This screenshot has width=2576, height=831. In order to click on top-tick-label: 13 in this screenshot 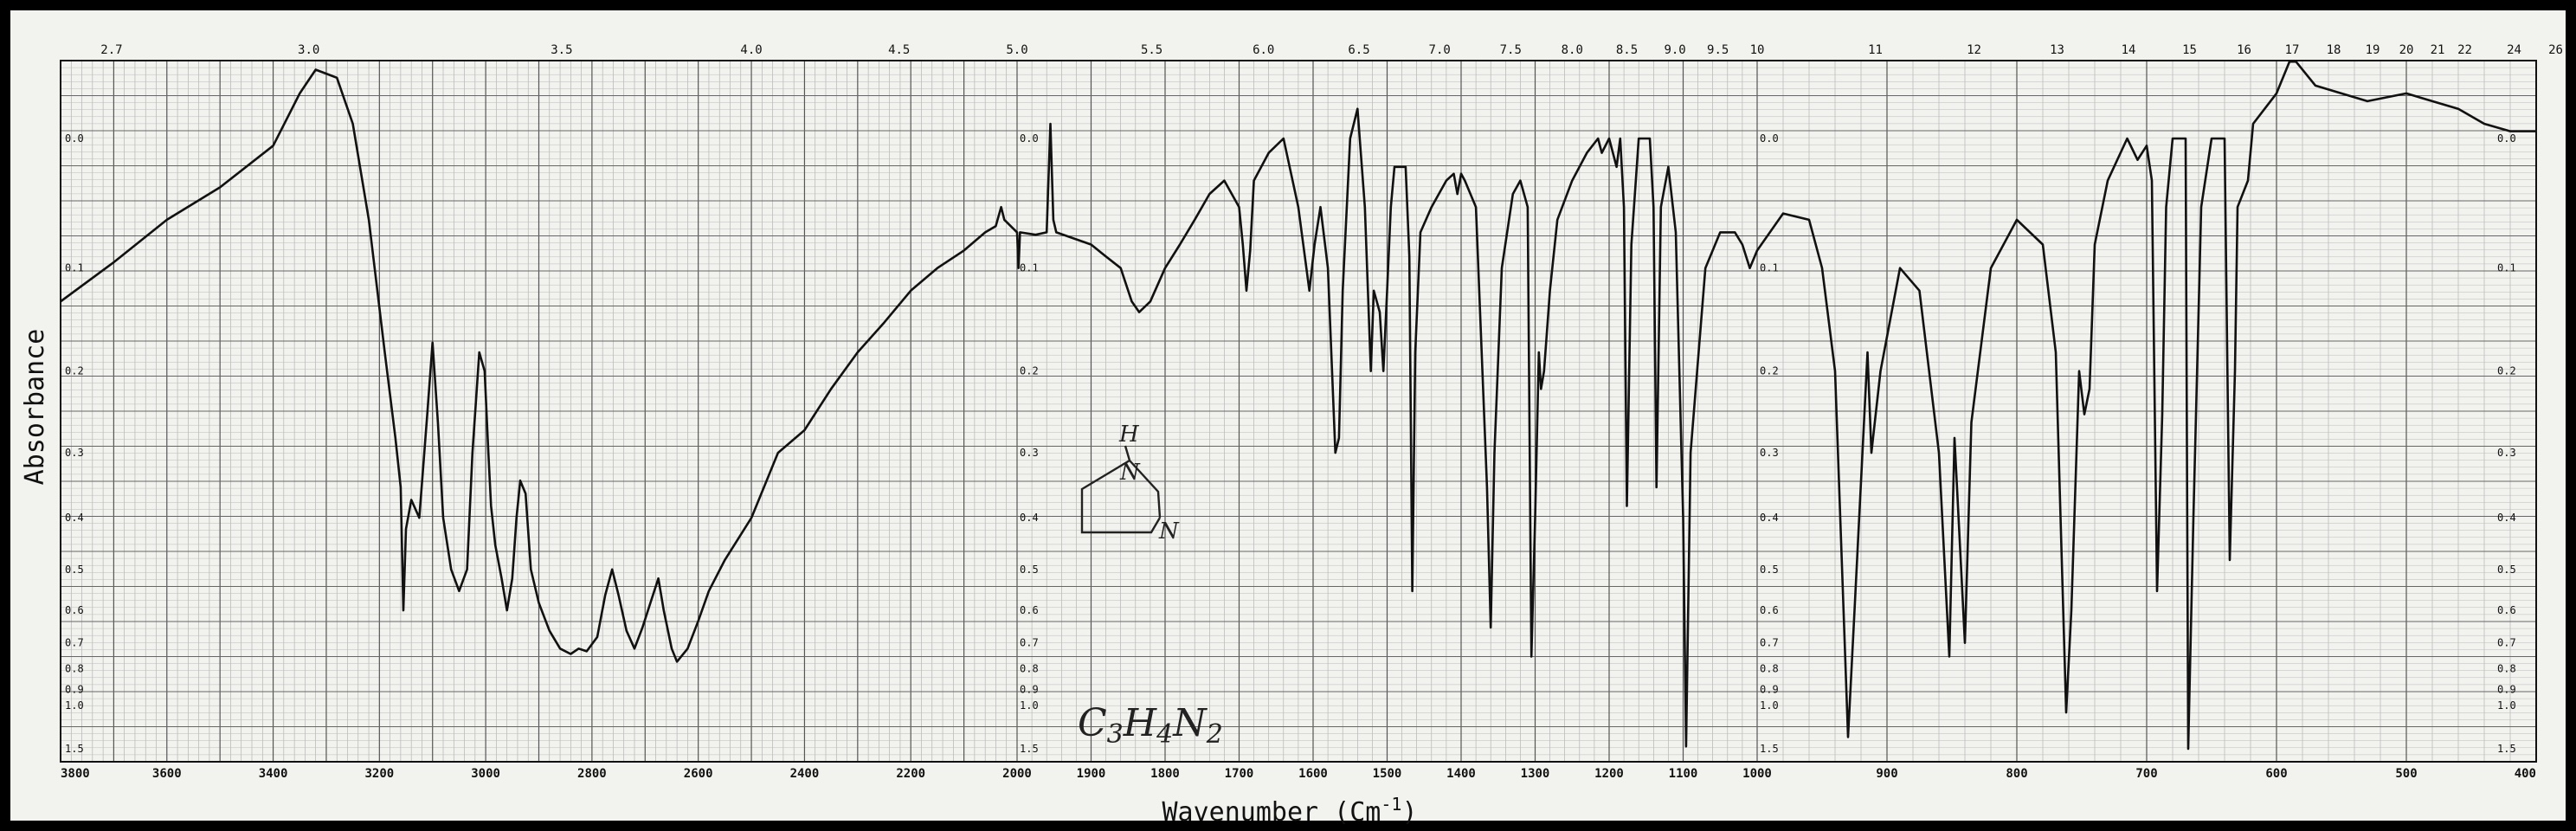, I will do `click(2057, 50)`.